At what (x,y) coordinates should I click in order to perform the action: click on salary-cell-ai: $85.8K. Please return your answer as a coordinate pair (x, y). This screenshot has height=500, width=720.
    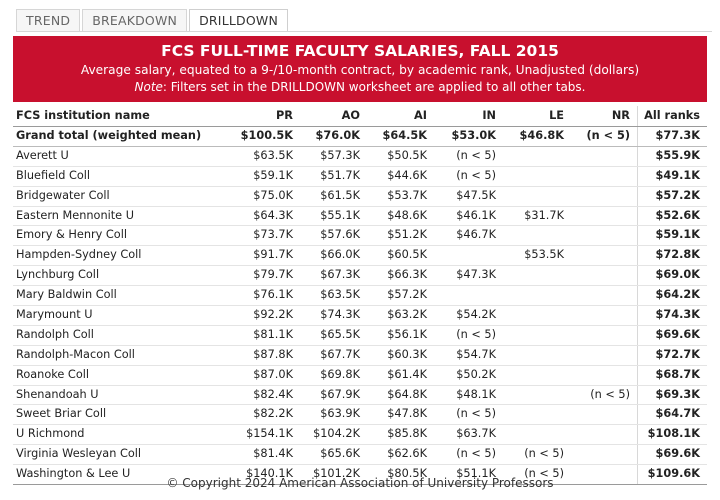
    Looking at the image, I should click on (407, 434).